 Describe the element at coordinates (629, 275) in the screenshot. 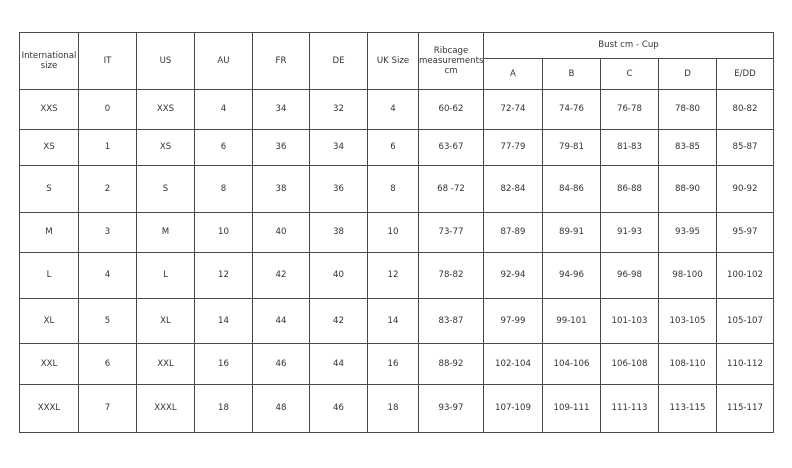

I see `table-cell: 96-98` at that location.